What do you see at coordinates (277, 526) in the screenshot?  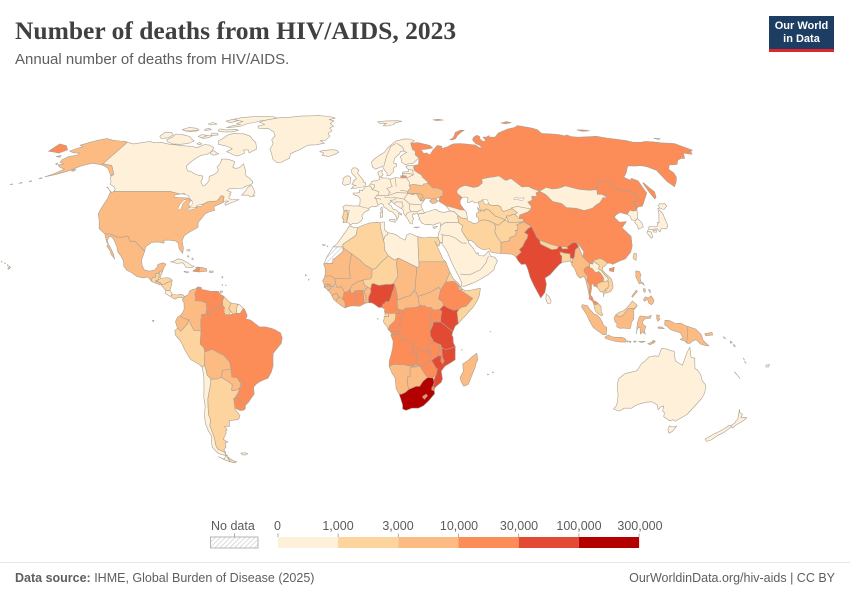 I see `svg-text: 0` at bounding box center [277, 526].